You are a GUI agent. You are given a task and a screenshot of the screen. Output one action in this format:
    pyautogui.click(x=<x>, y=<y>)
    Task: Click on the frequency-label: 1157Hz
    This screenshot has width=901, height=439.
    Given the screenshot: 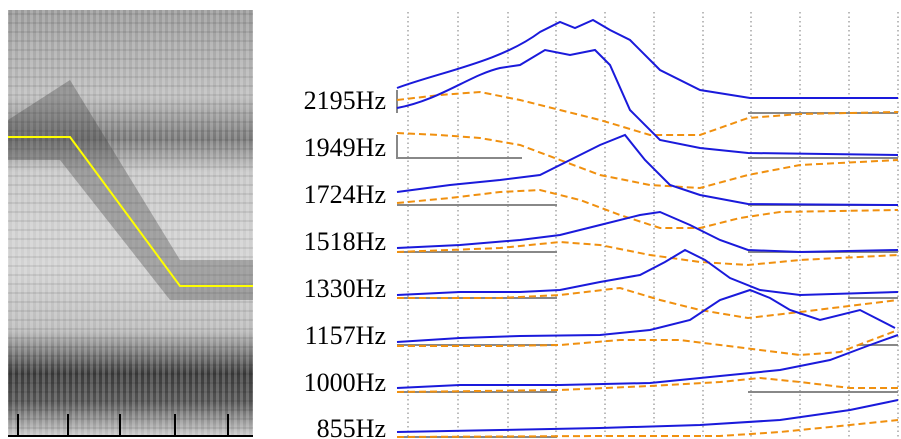 What is the action you would take?
    pyautogui.click(x=345, y=335)
    